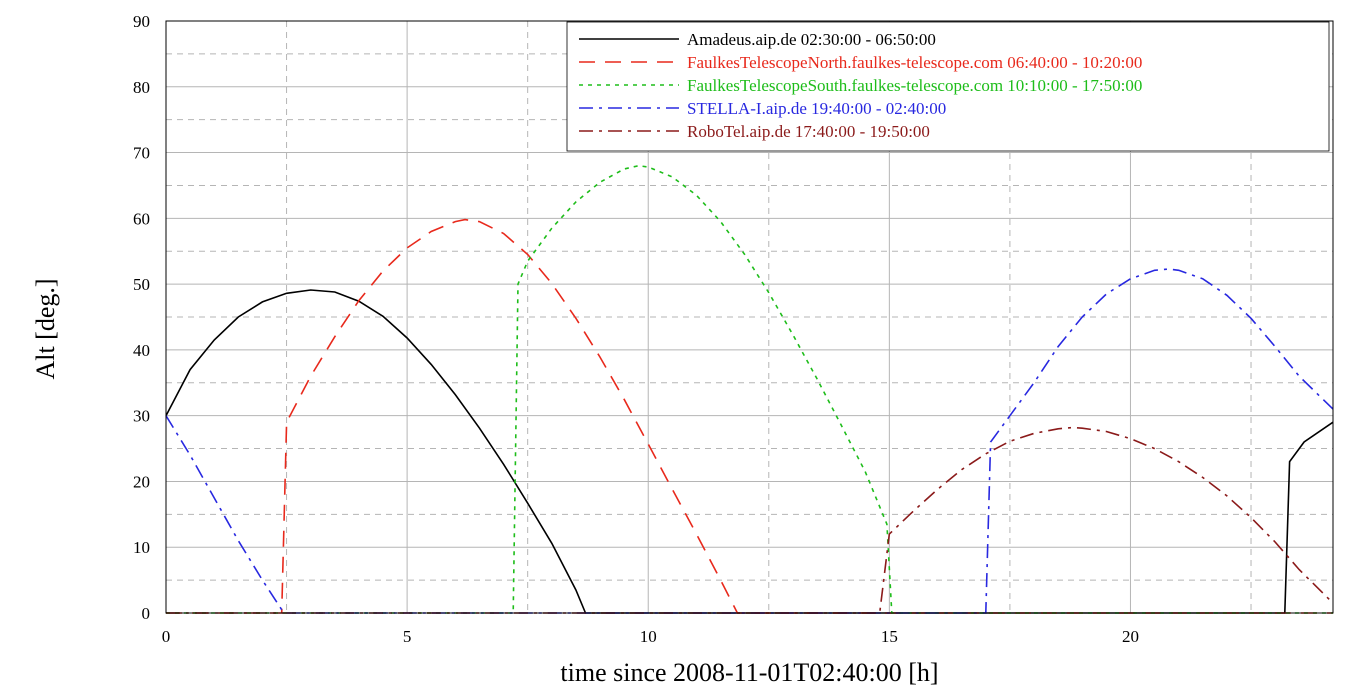  I want to click on y-tick-label: 20, so click(141, 481).